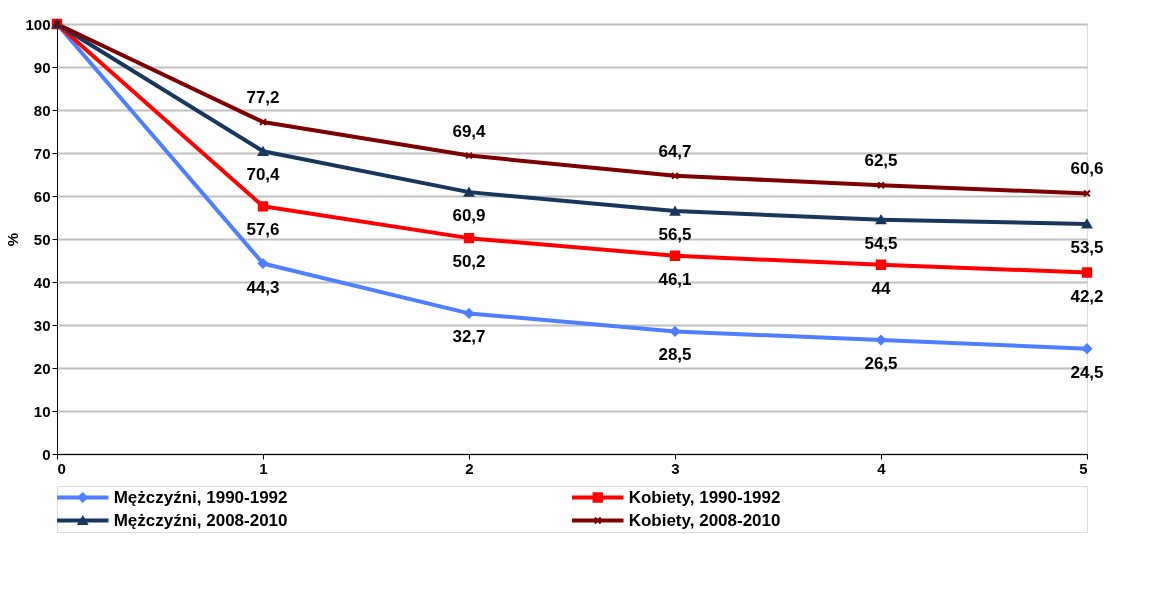  I want to click on data-label: 42,2, so click(1087, 296).